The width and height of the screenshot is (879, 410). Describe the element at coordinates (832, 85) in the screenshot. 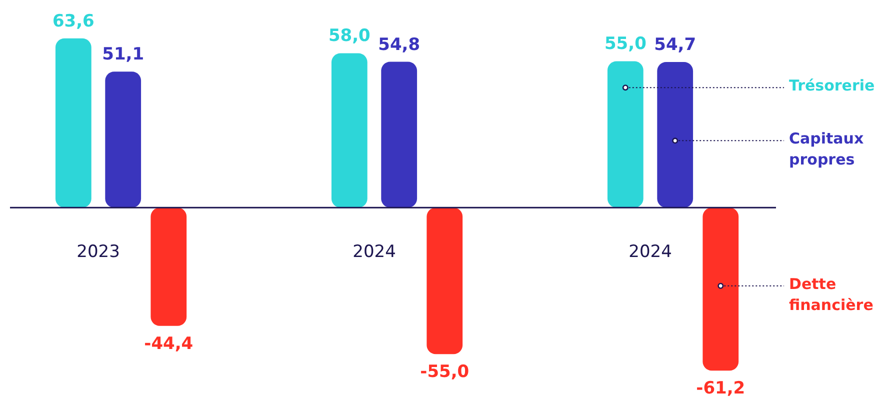

I see `text: Trésorerie` at that location.